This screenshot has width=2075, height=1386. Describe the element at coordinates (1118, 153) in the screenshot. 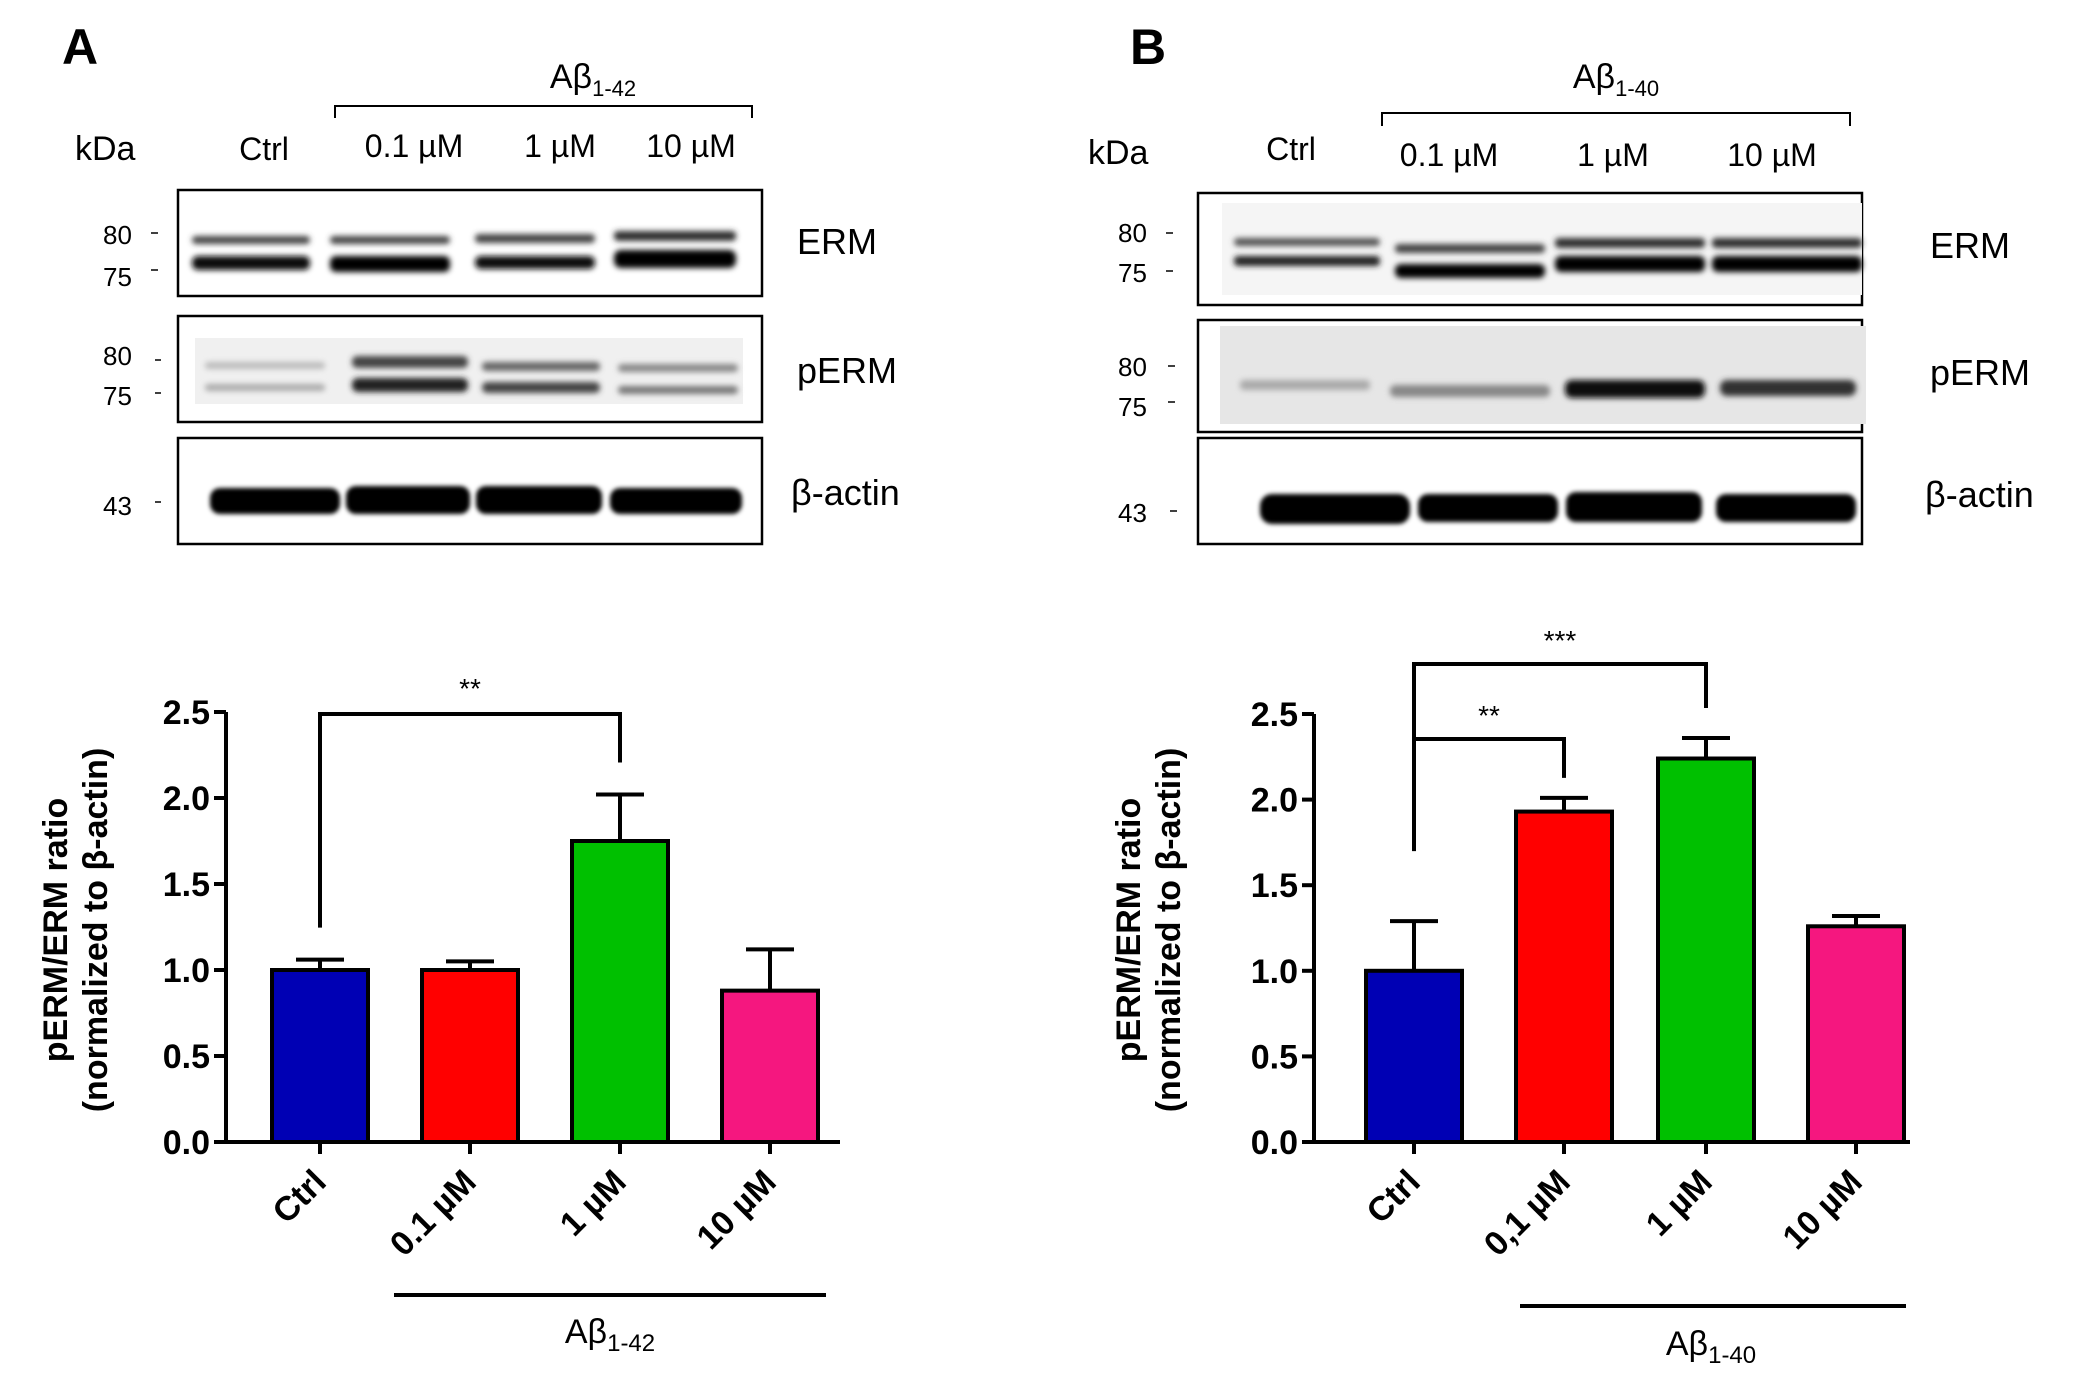

I see `panel-b-kda-label: kDa` at that location.